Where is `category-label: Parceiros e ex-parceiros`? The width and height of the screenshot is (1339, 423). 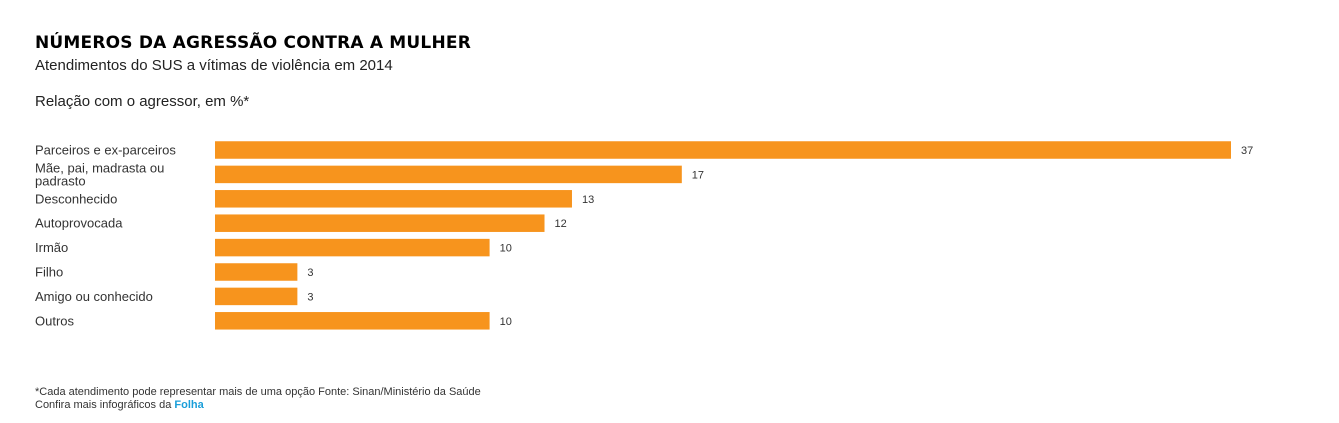 category-label: Parceiros e ex-parceiros is located at coordinates (105, 150).